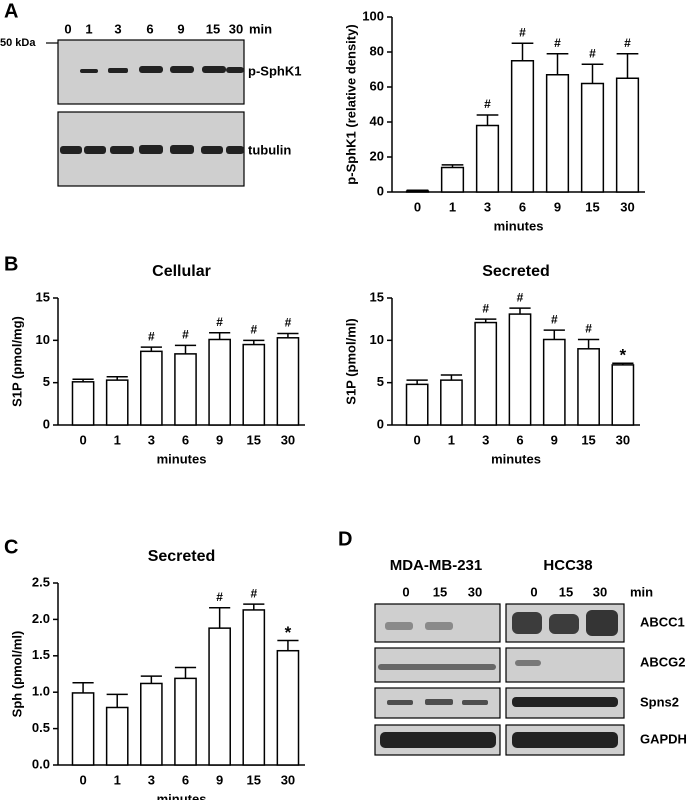  What do you see at coordinates (377, 85) in the screenshot?
I see `y-tick-label: 60` at bounding box center [377, 85].